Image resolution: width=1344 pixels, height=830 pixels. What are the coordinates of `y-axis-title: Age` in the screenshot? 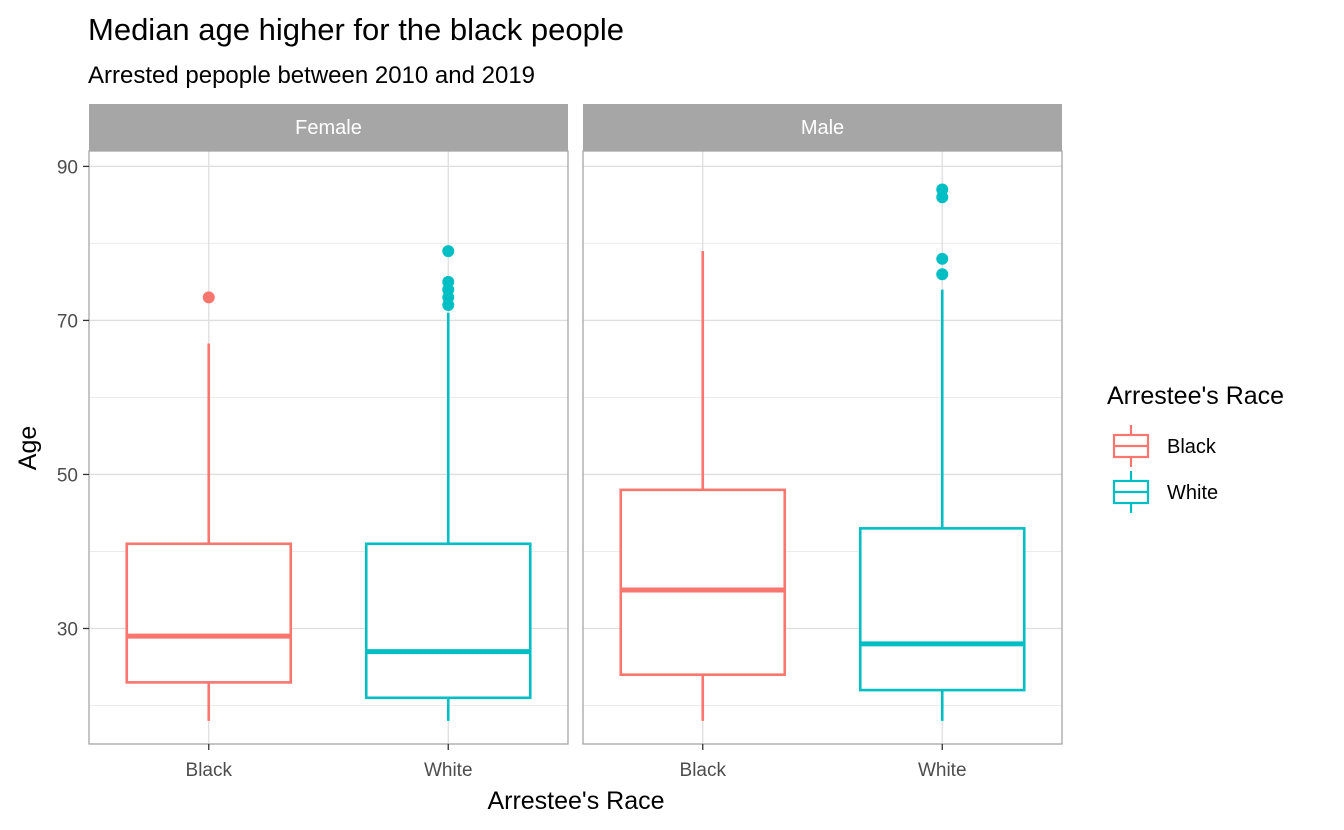 It's located at (28, 448).